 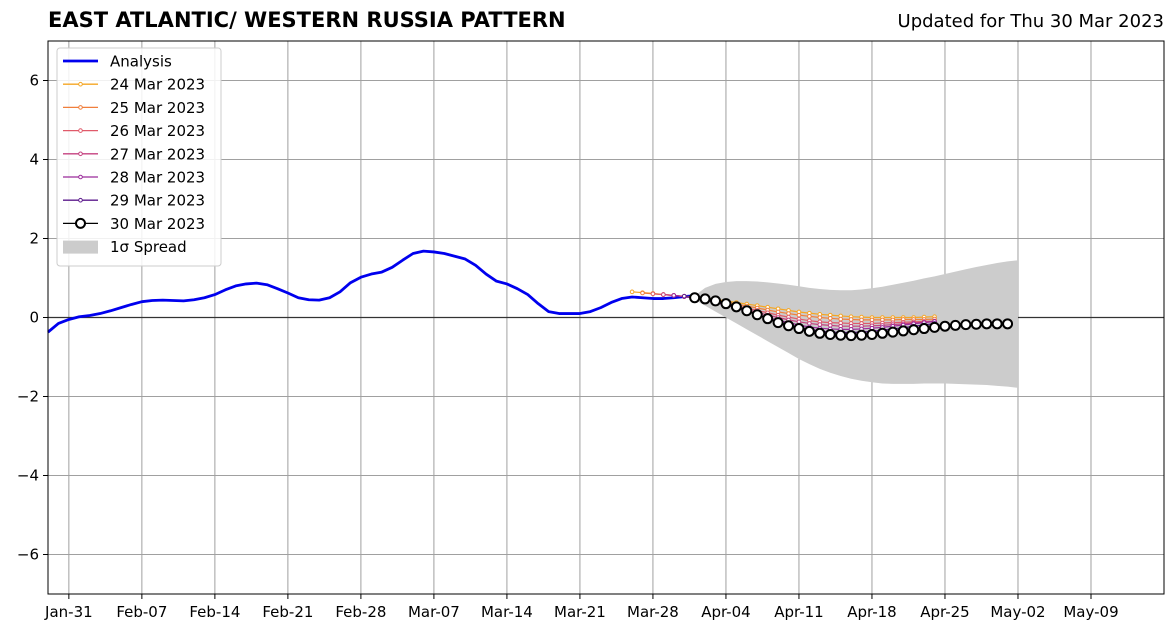 What do you see at coordinates (371, 291) in the screenshot?
I see `analysis-line` at bounding box center [371, 291].